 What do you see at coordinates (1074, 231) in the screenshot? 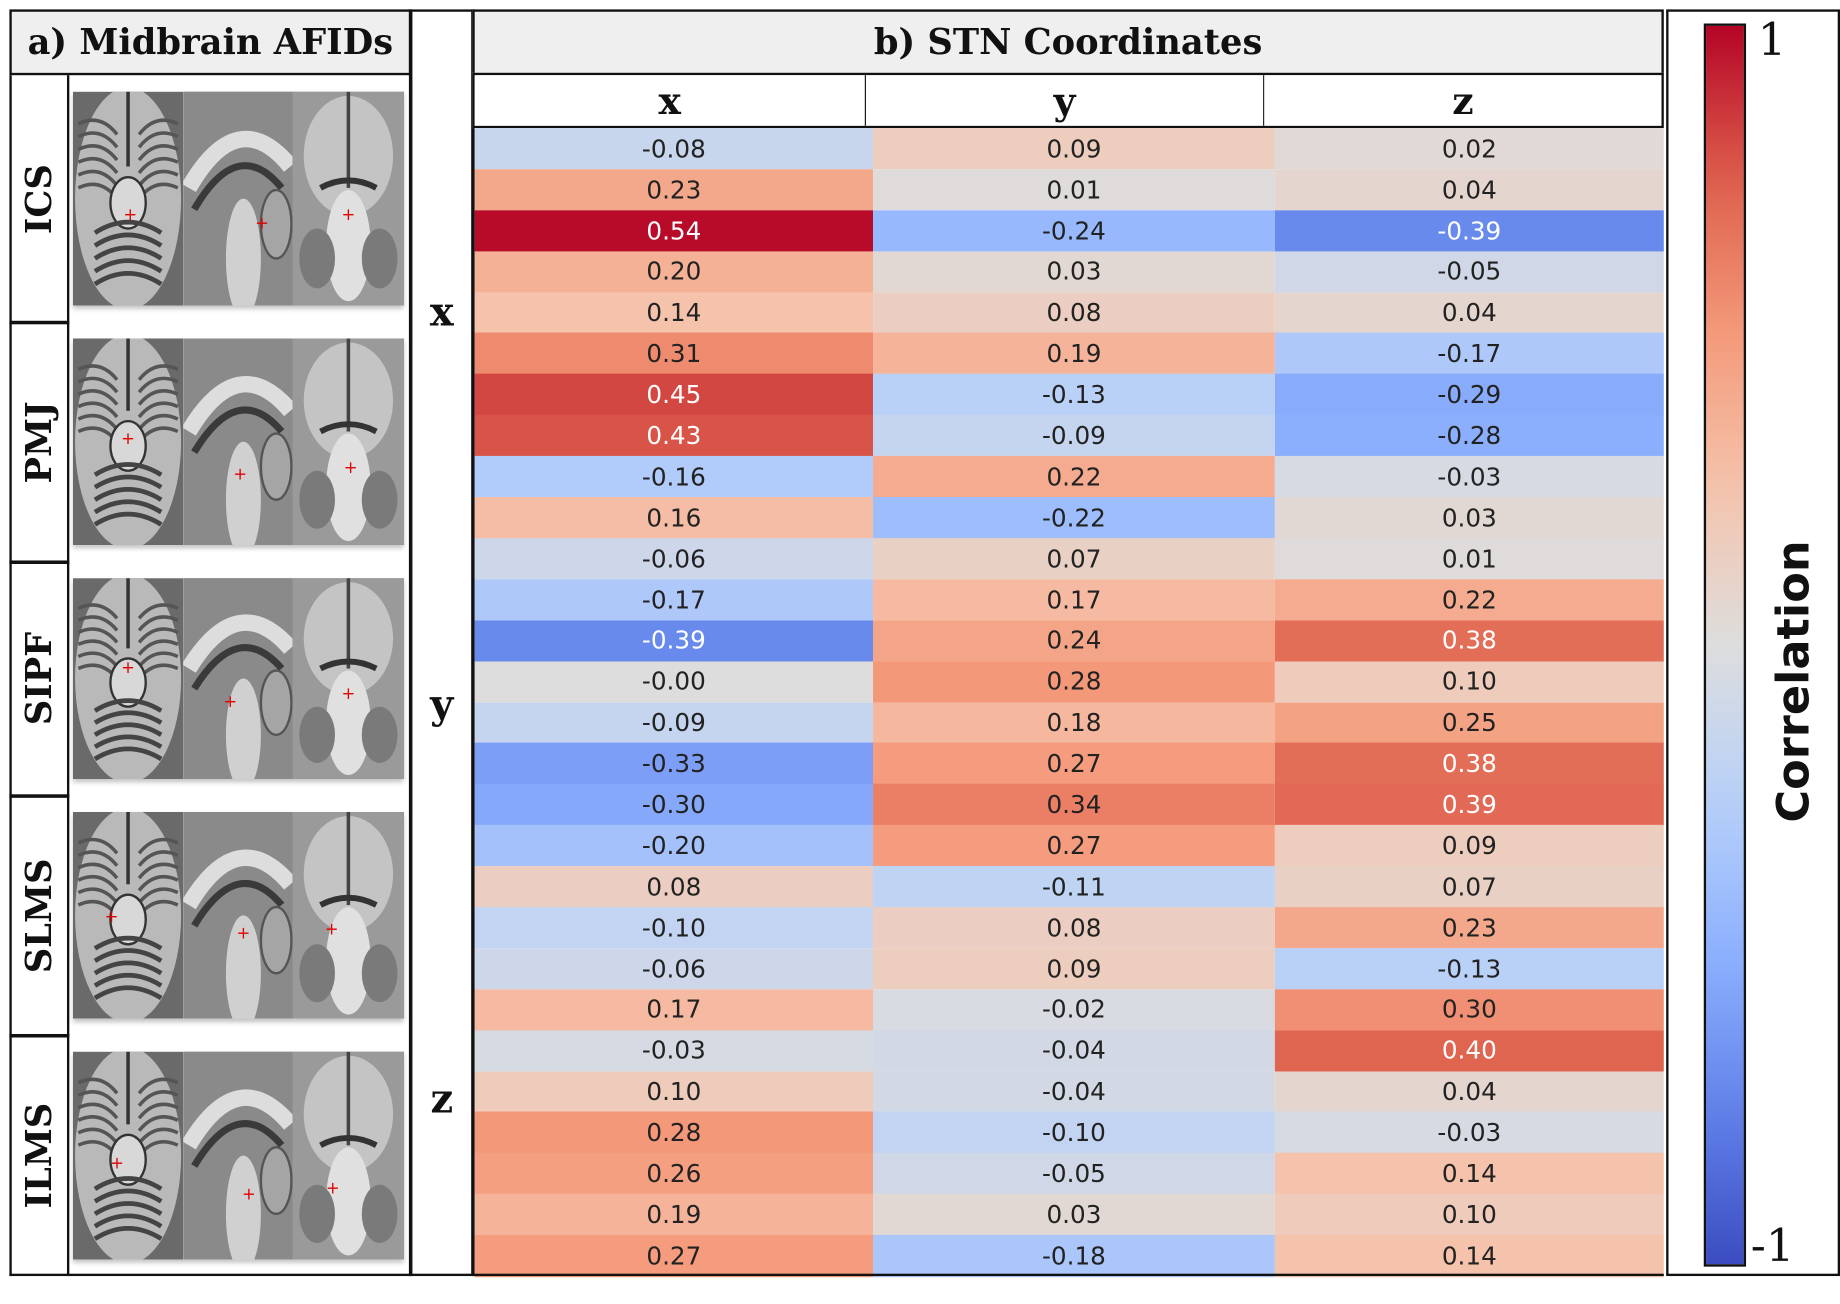
I see `heatmap-cell: -0.24` at bounding box center [1074, 231].